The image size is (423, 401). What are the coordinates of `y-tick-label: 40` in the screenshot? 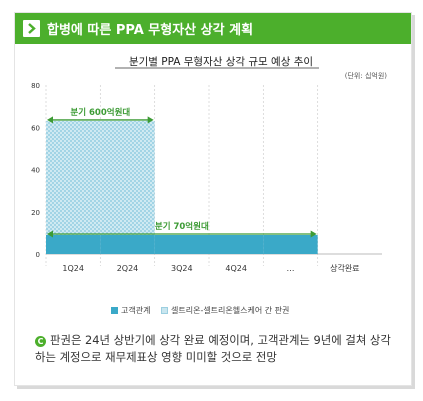 It's located at (35, 171).